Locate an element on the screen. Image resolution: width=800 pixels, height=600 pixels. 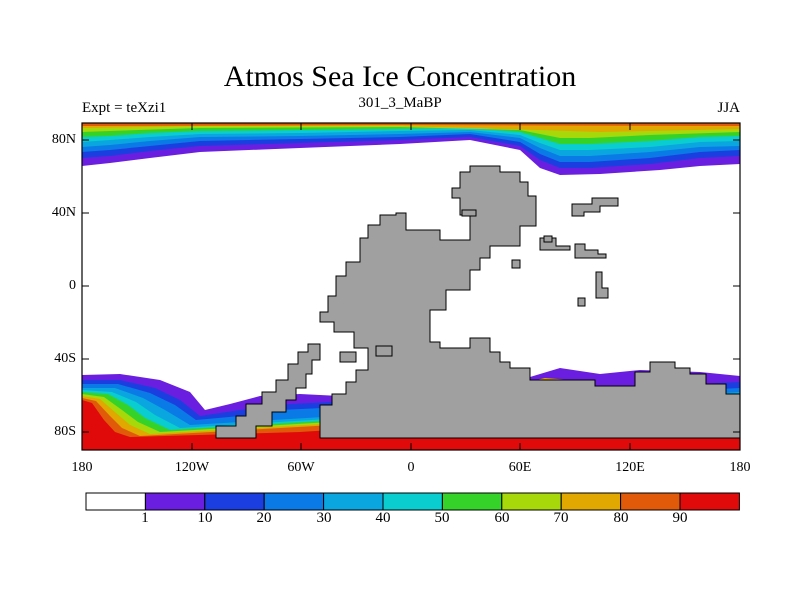
experiment-label: Expt = teXzi1 is located at coordinates (124, 108).